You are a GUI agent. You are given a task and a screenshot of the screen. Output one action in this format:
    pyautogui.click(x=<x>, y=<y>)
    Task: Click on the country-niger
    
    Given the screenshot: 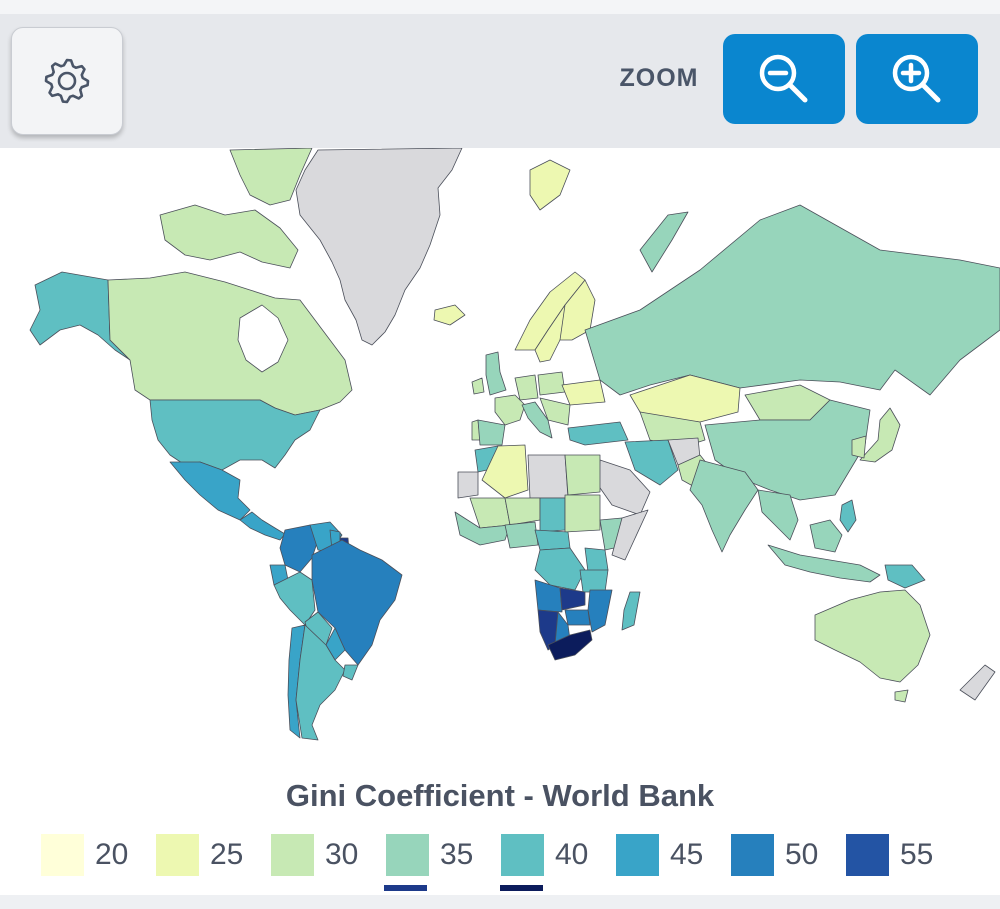 What is the action you would take?
    pyautogui.click(x=522, y=511)
    